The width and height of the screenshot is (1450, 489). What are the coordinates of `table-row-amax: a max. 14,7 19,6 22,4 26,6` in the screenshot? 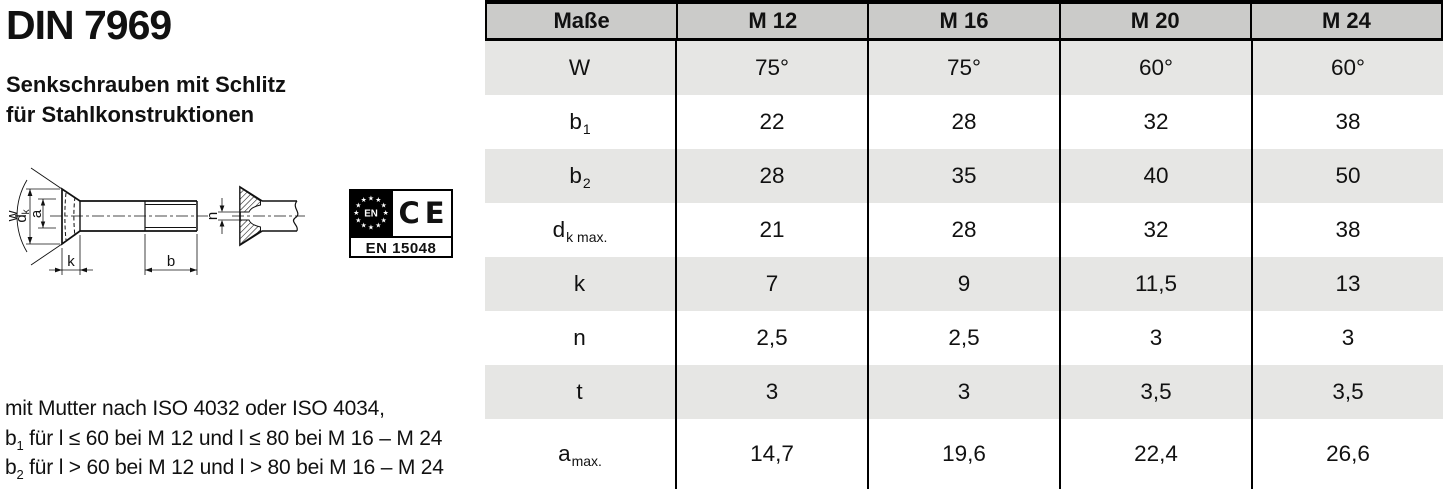 It's located at (964, 453).